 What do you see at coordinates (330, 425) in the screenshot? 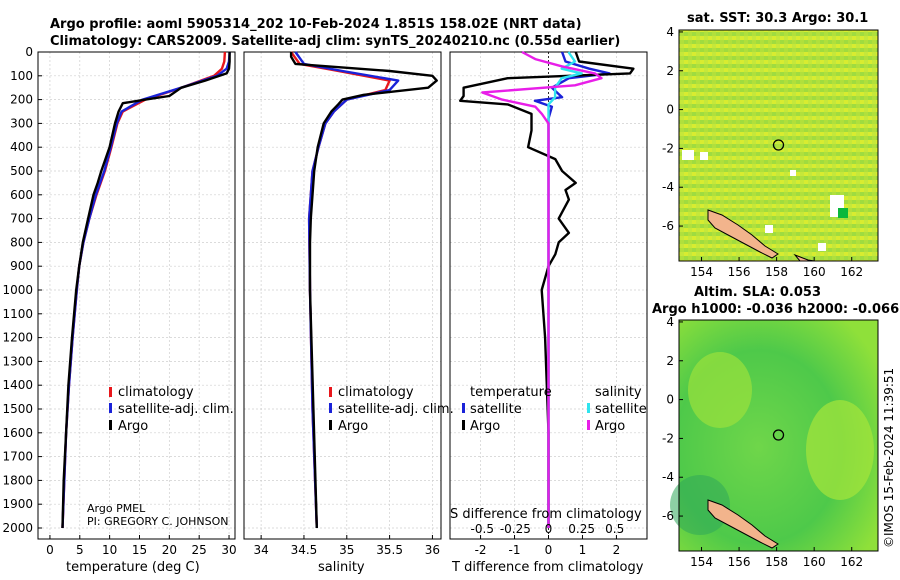
I see `legend-s-argo-swatch` at bounding box center [330, 425].